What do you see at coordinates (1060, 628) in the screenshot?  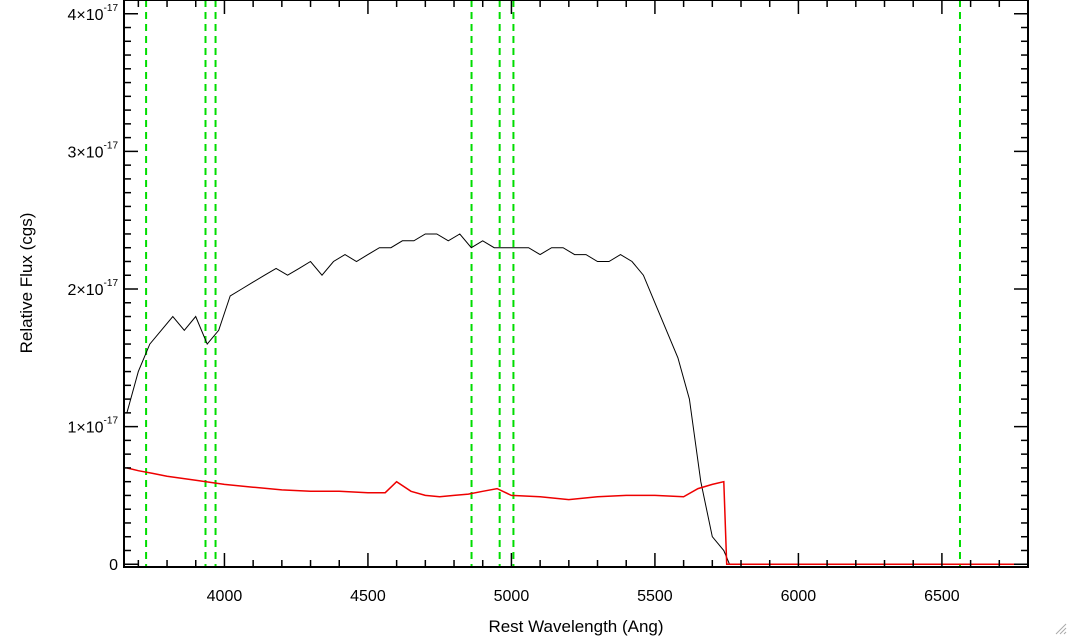 I see `resize-grip-icon` at bounding box center [1060, 628].